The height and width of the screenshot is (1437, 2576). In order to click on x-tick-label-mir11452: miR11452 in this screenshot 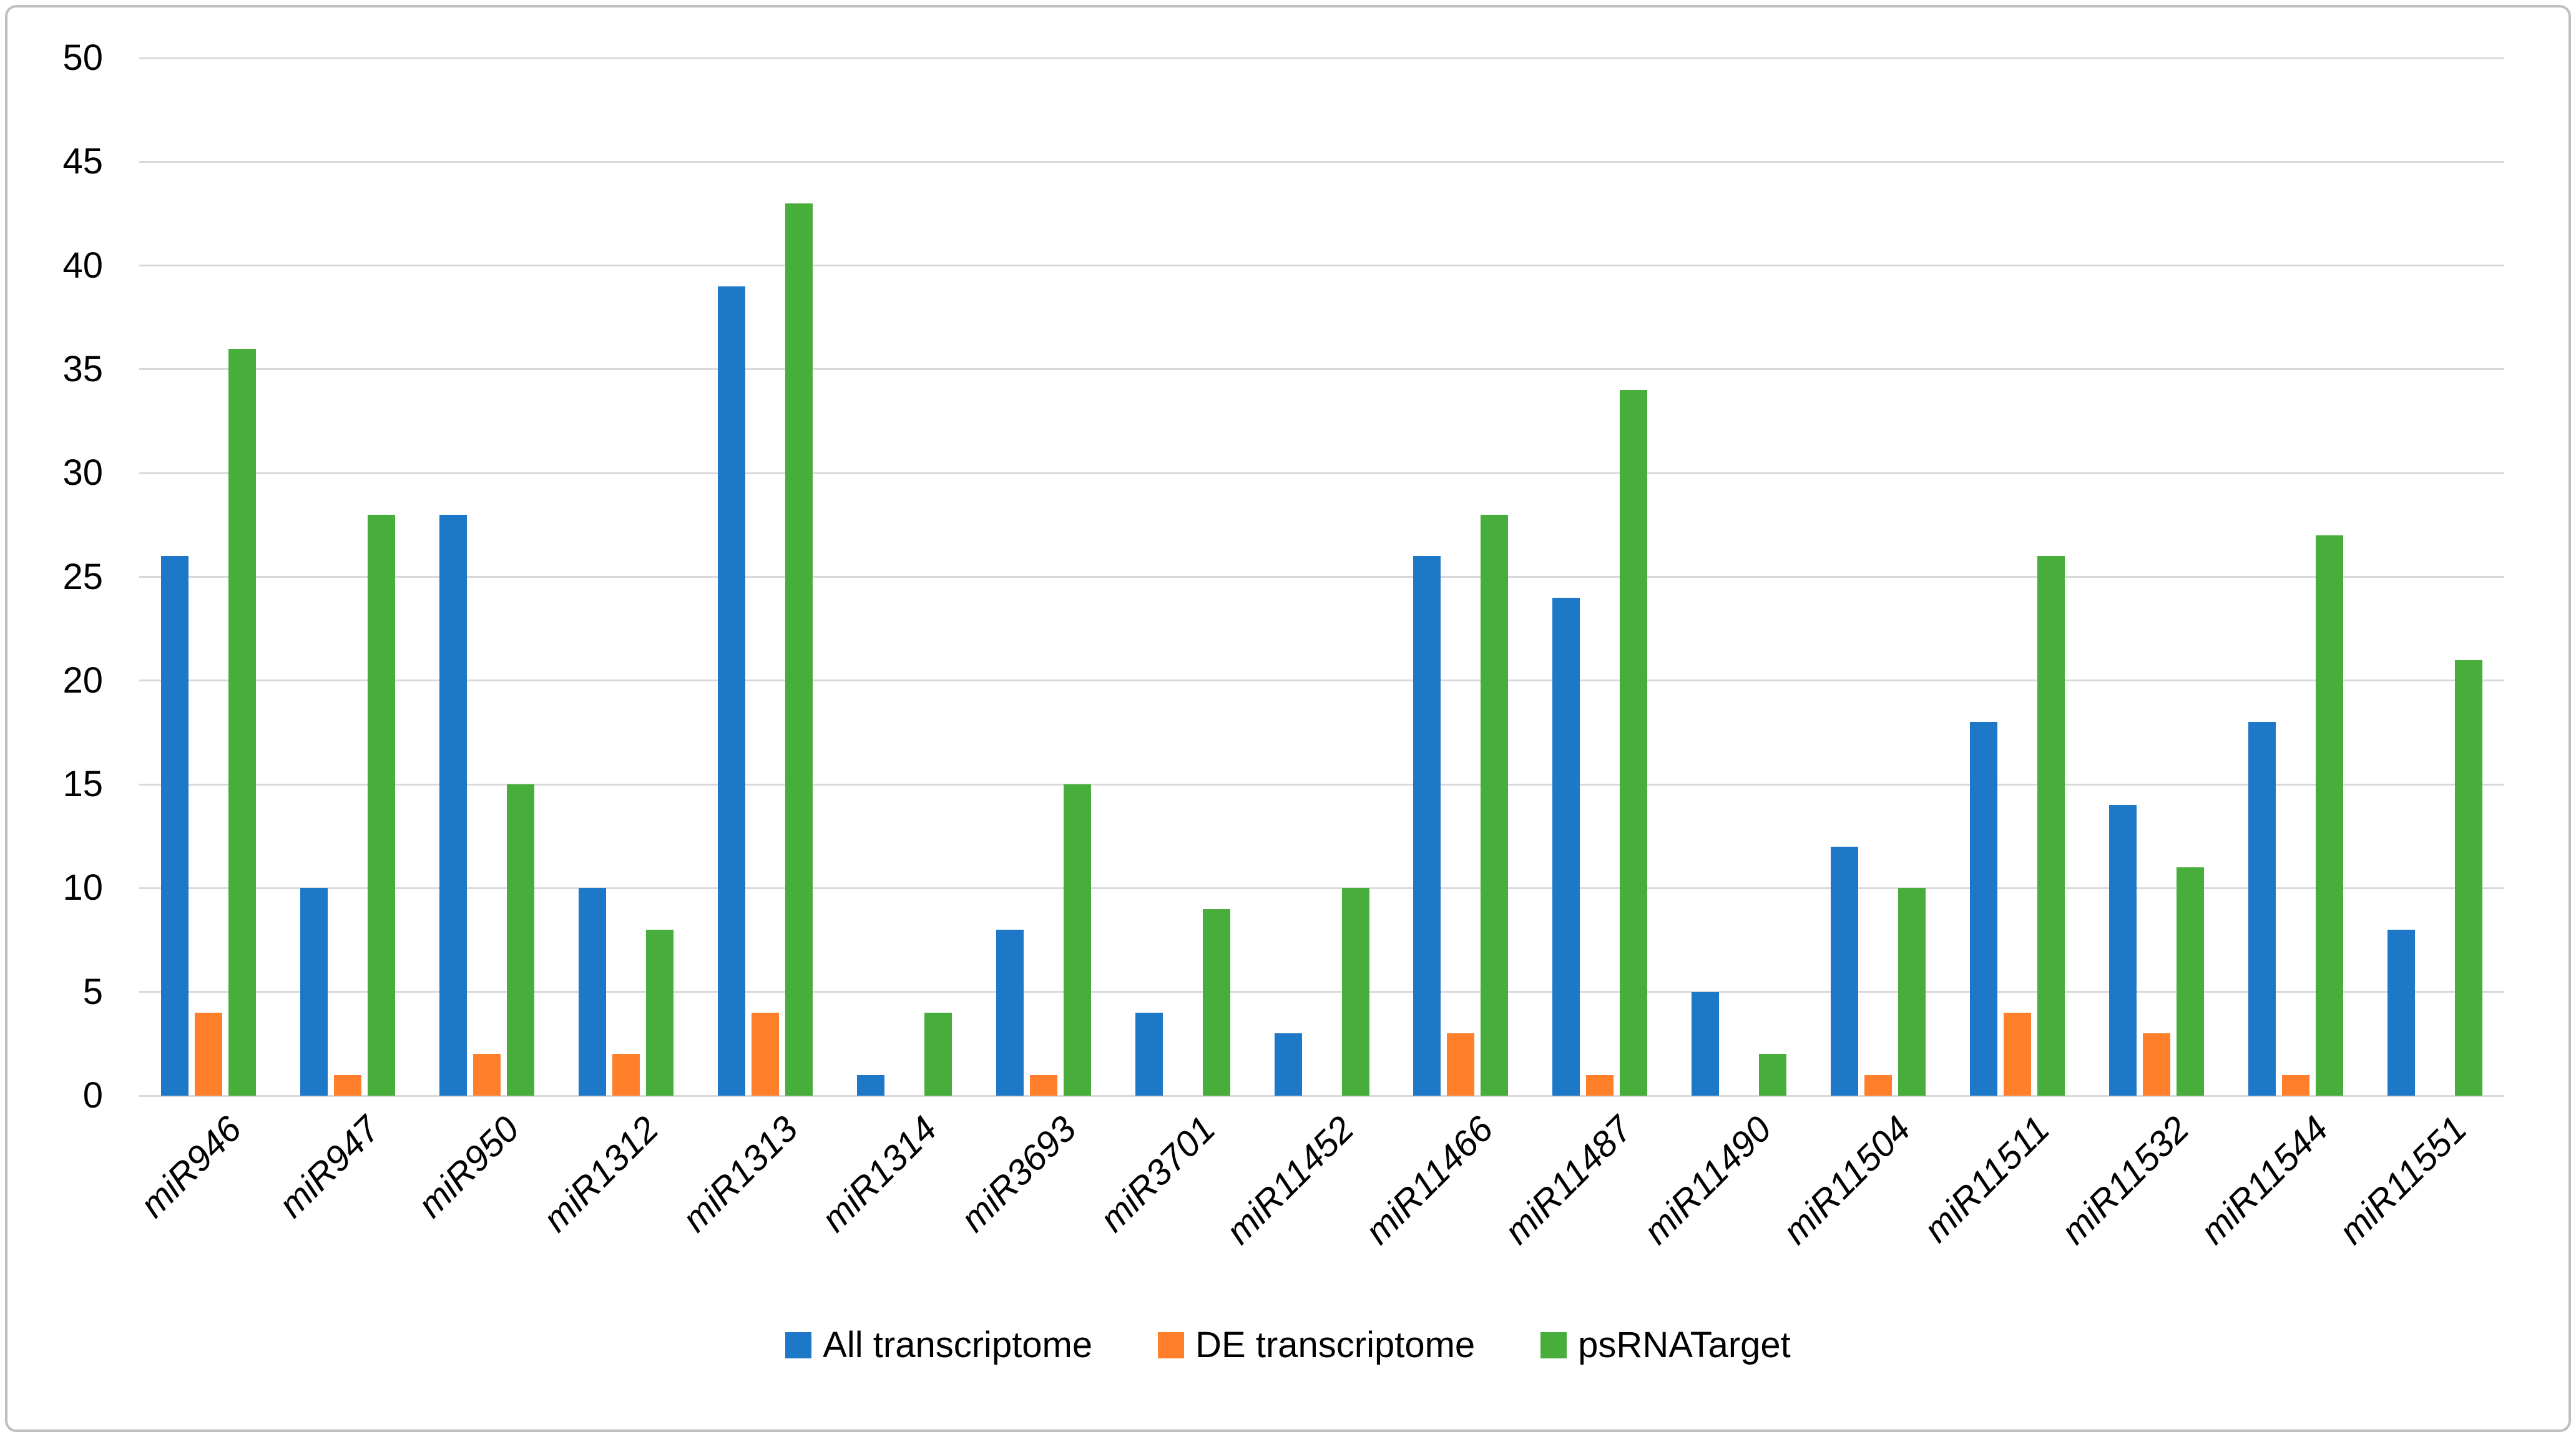, I will do `click(1290, 1180)`.